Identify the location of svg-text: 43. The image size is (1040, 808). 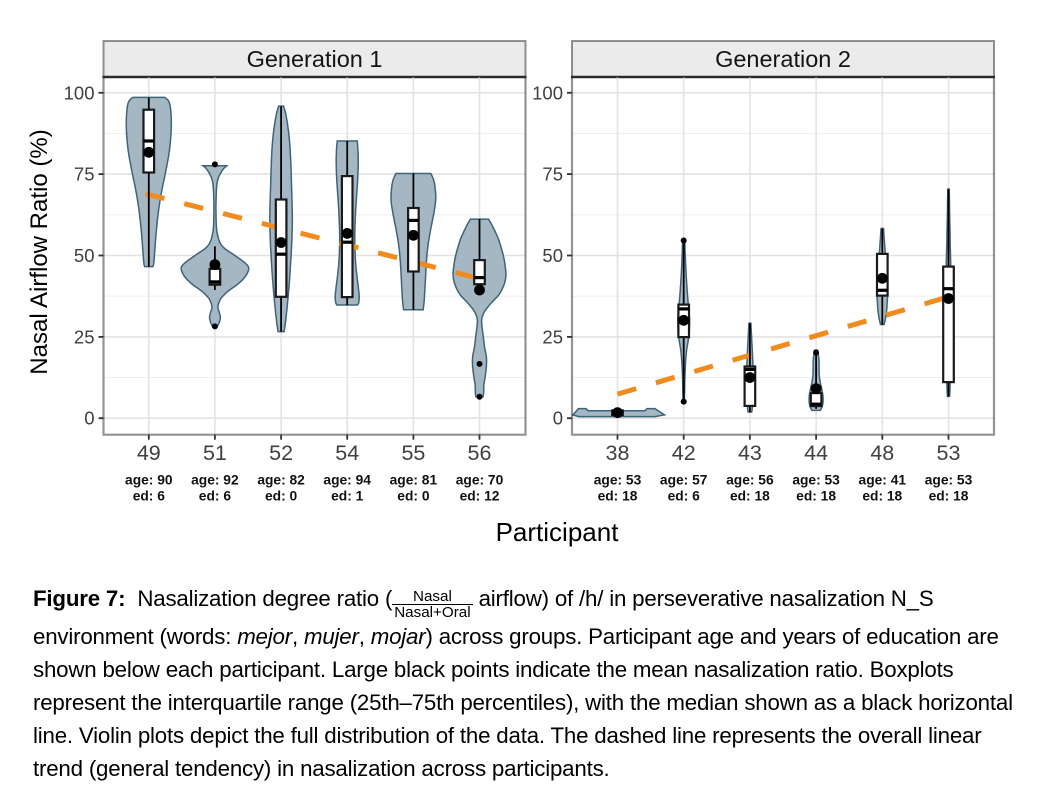
(750, 453).